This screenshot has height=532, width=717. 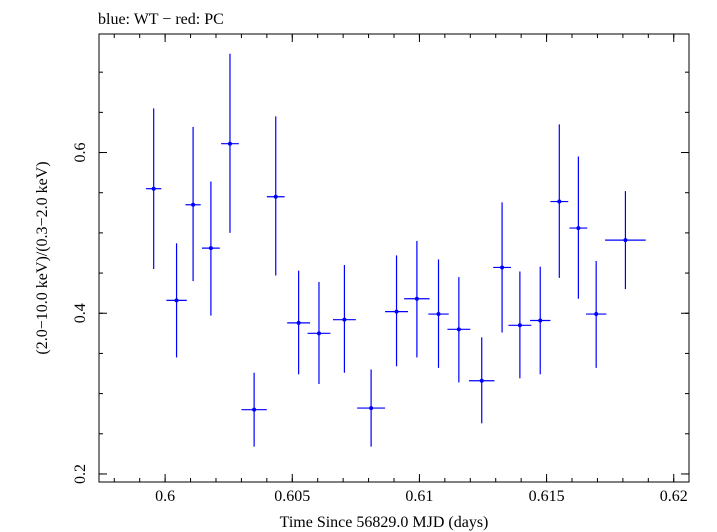 What do you see at coordinates (547, 496) in the screenshot?
I see `x-tick-label: 0.615` at bounding box center [547, 496].